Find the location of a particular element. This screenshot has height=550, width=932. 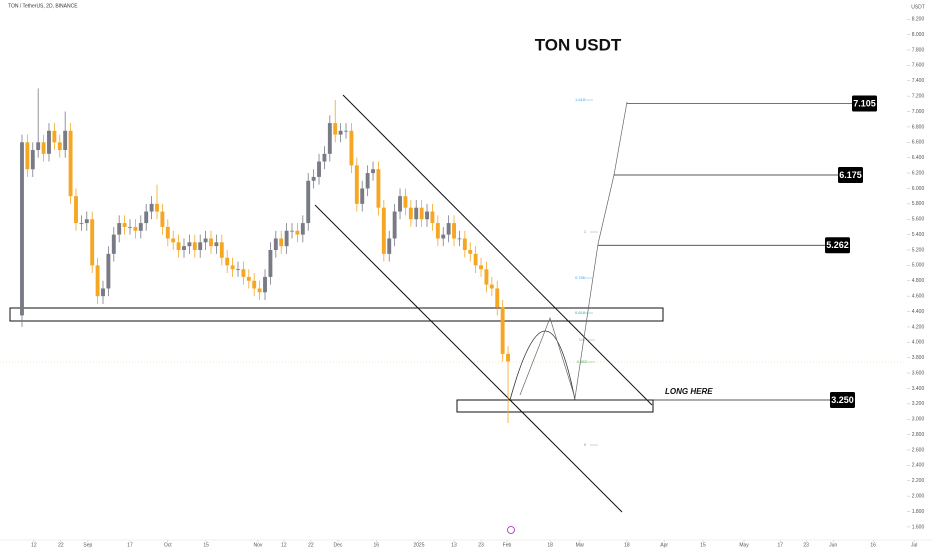

y-tick-label: 7.600 is located at coordinates (918, 66).